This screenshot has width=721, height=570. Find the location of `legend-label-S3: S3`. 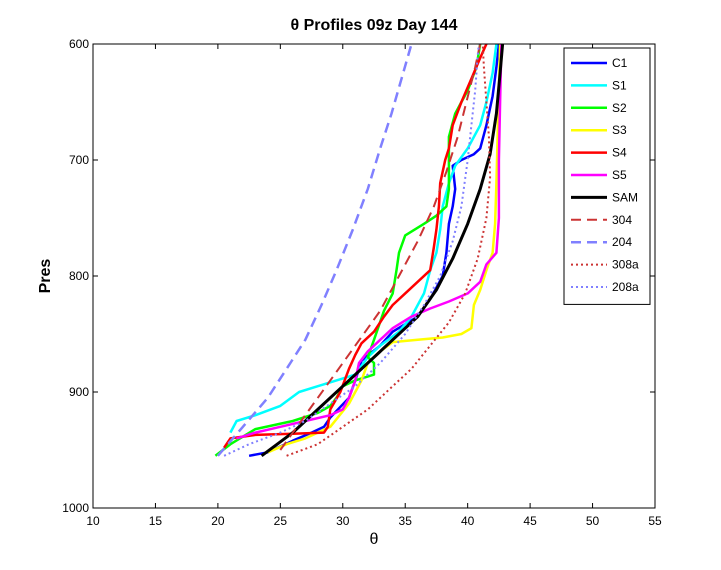

legend-label-S3: S3 is located at coordinates (619, 130).